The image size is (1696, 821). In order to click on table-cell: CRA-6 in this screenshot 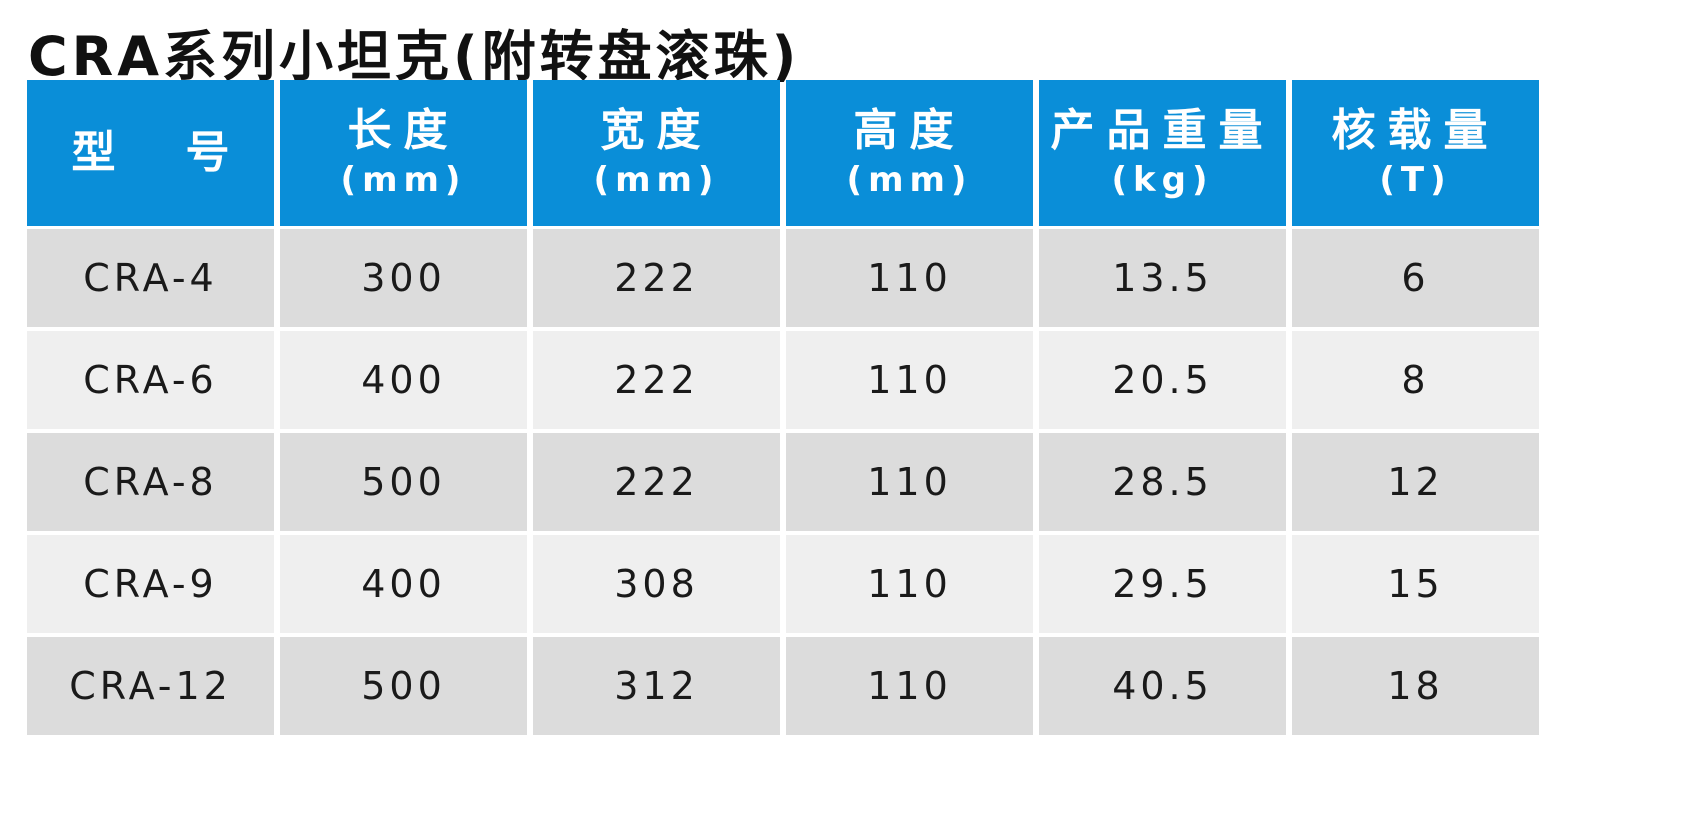, I will do `click(150, 380)`.